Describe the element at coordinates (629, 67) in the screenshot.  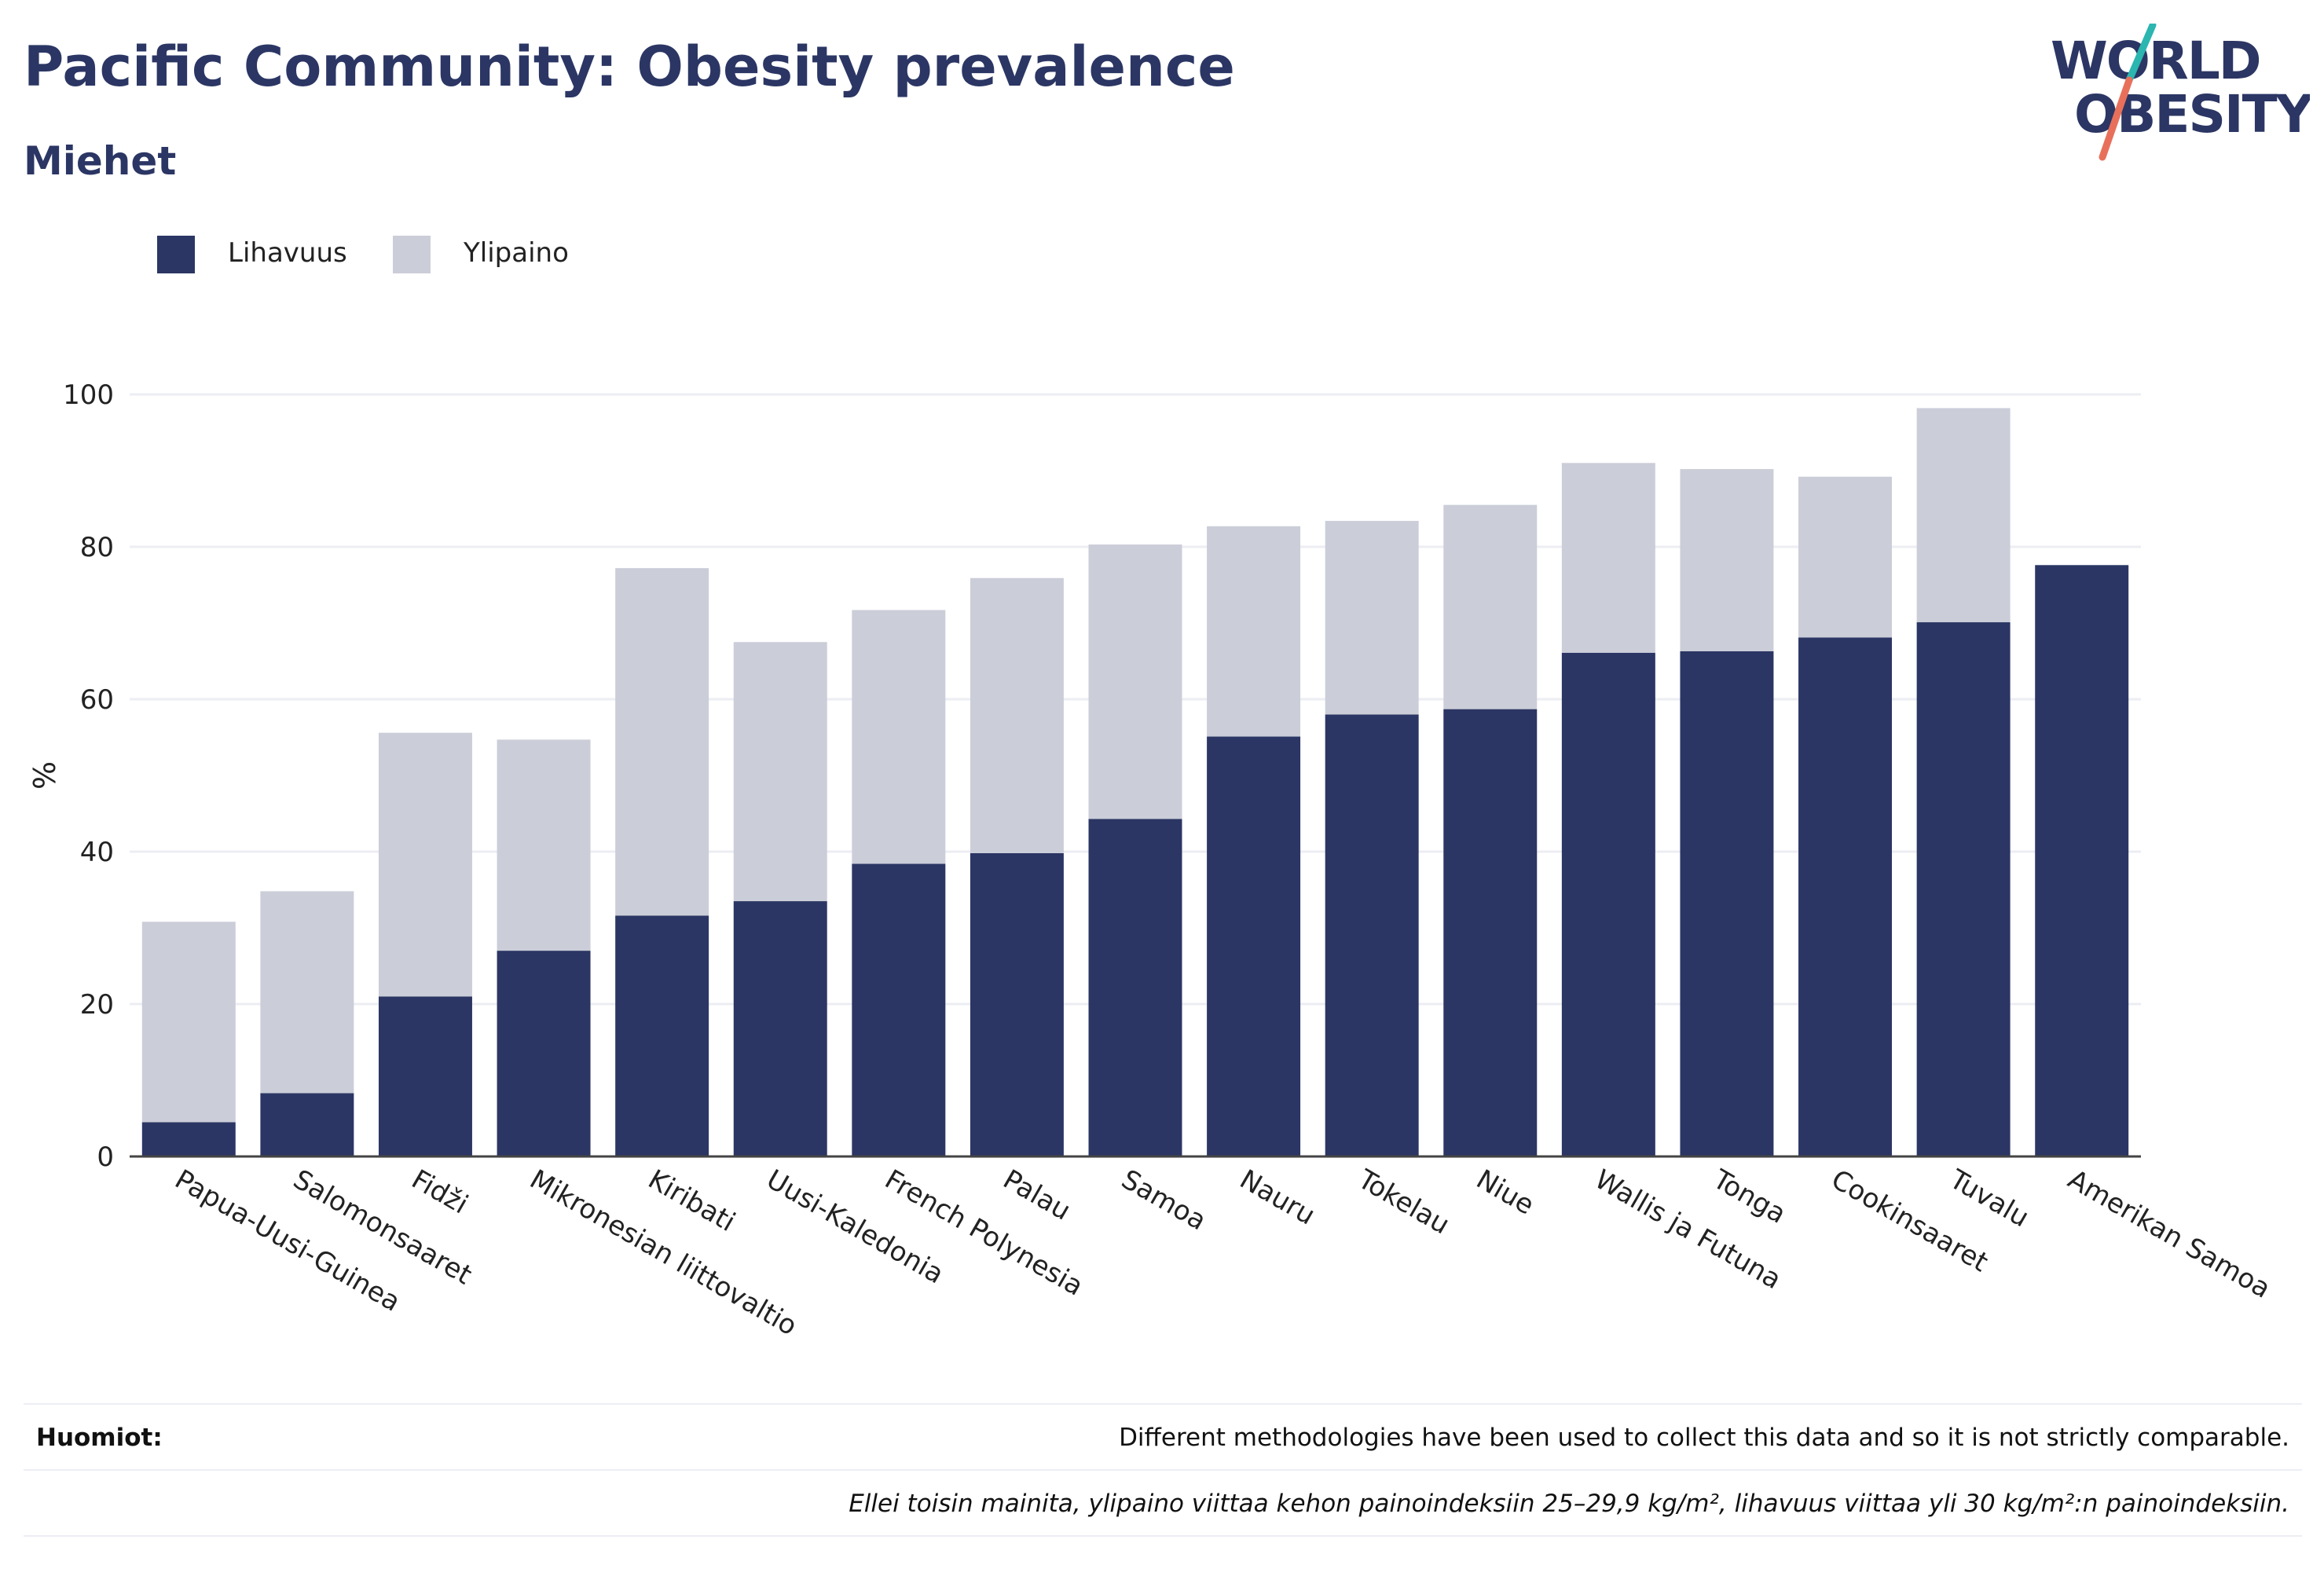
I see `chart-title: Pacific Community: Obesity prevalence` at that location.